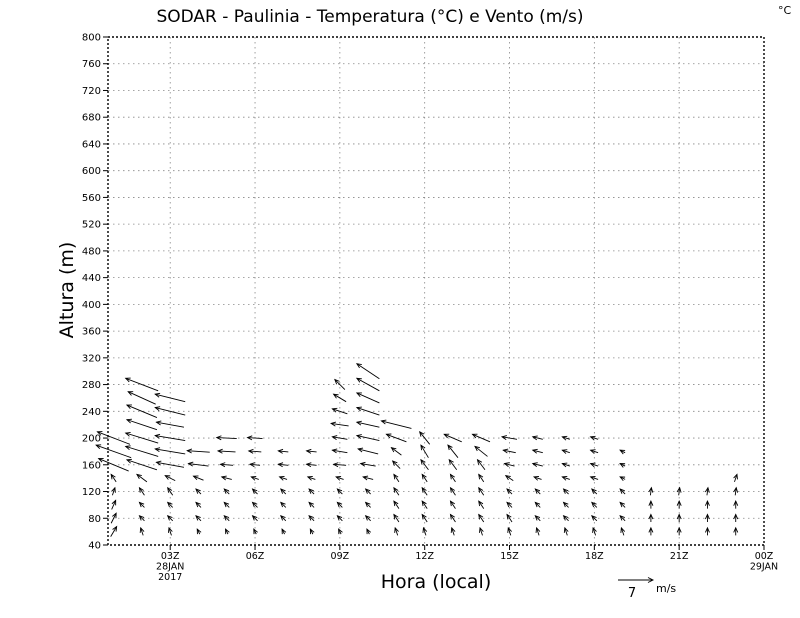 This screenshot has height=618, width=800. I want to click on y-tick-label: 80, so click(94, 519).